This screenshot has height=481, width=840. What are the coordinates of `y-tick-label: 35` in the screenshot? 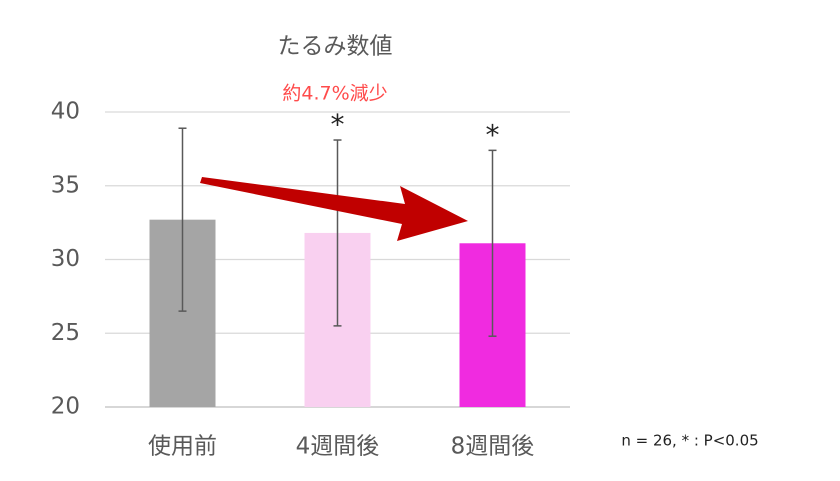 It's located at (65, 185).